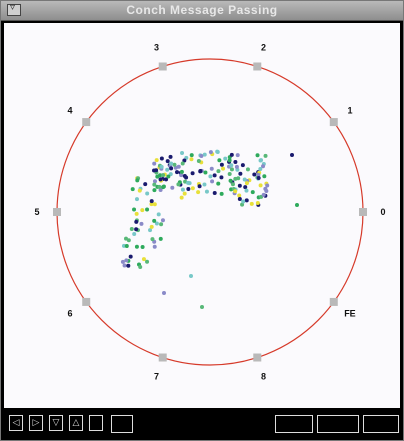  Describe the element at coordinates (122, 424) in the screenshot. I see `toolbar-blank-box` at that location.